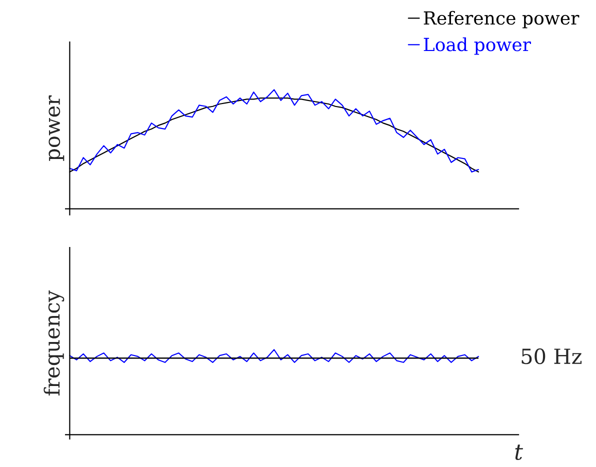 This screenshot has height=467, width=596. Describe the element at coordinates (477, 46) in the screenshot. I see `legend-label: Load power` at that location.